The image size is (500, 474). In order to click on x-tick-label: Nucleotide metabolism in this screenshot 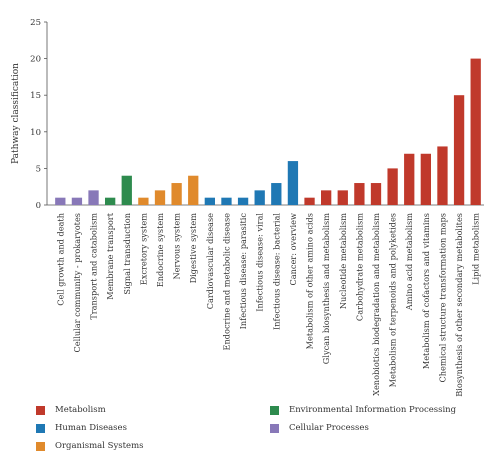, I will do `click(343, 261)`.